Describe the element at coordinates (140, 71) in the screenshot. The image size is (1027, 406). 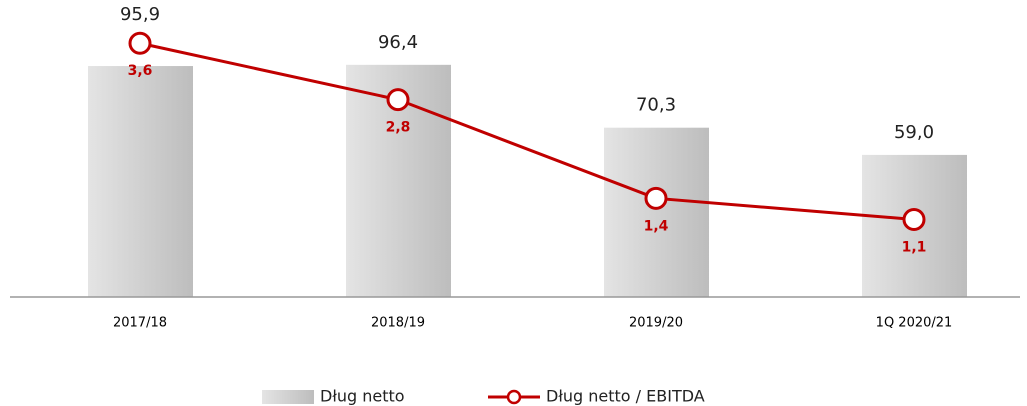
I see `line-value-label: 3,6` at that location.